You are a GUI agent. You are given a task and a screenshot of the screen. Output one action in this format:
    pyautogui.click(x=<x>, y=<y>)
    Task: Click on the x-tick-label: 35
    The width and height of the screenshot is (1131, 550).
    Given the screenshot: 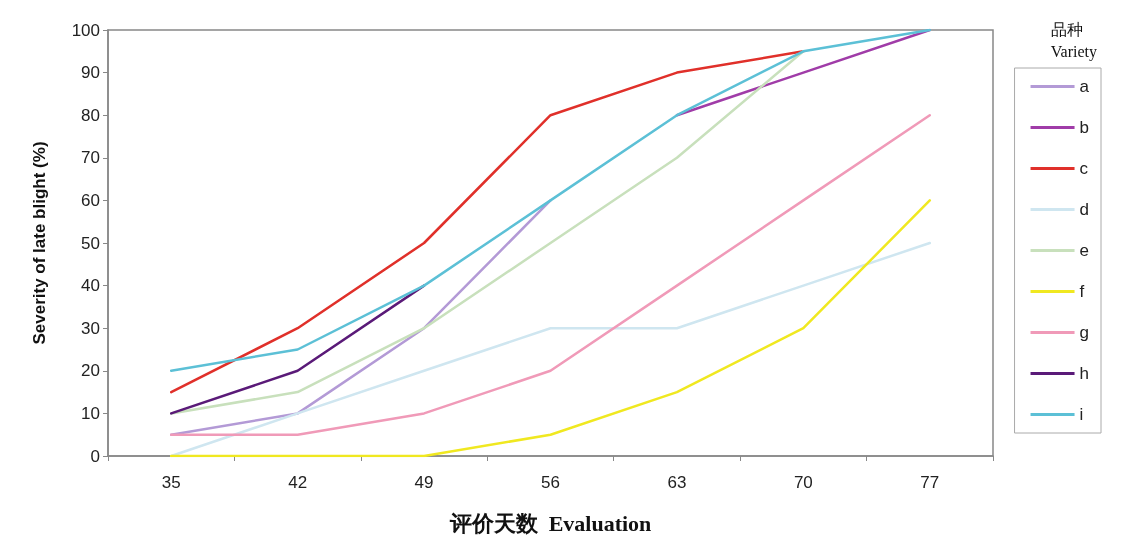 What is the action you would take?
    pyautogui.click(x=171, y=482)
    